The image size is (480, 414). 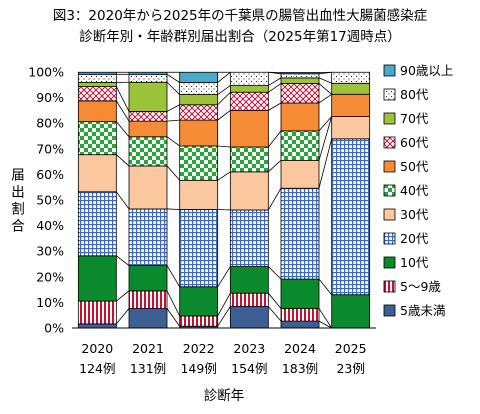 What do you see at coordinates (50, 97) in the screenshot?
I see `y-tick-label: 90%` at bounding box center [50, 97].